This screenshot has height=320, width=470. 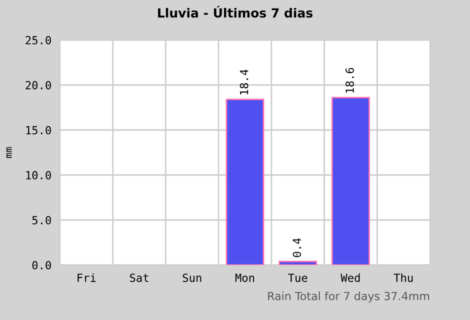 I want to click on data-label: 18.6, so click(x=350, y=80).